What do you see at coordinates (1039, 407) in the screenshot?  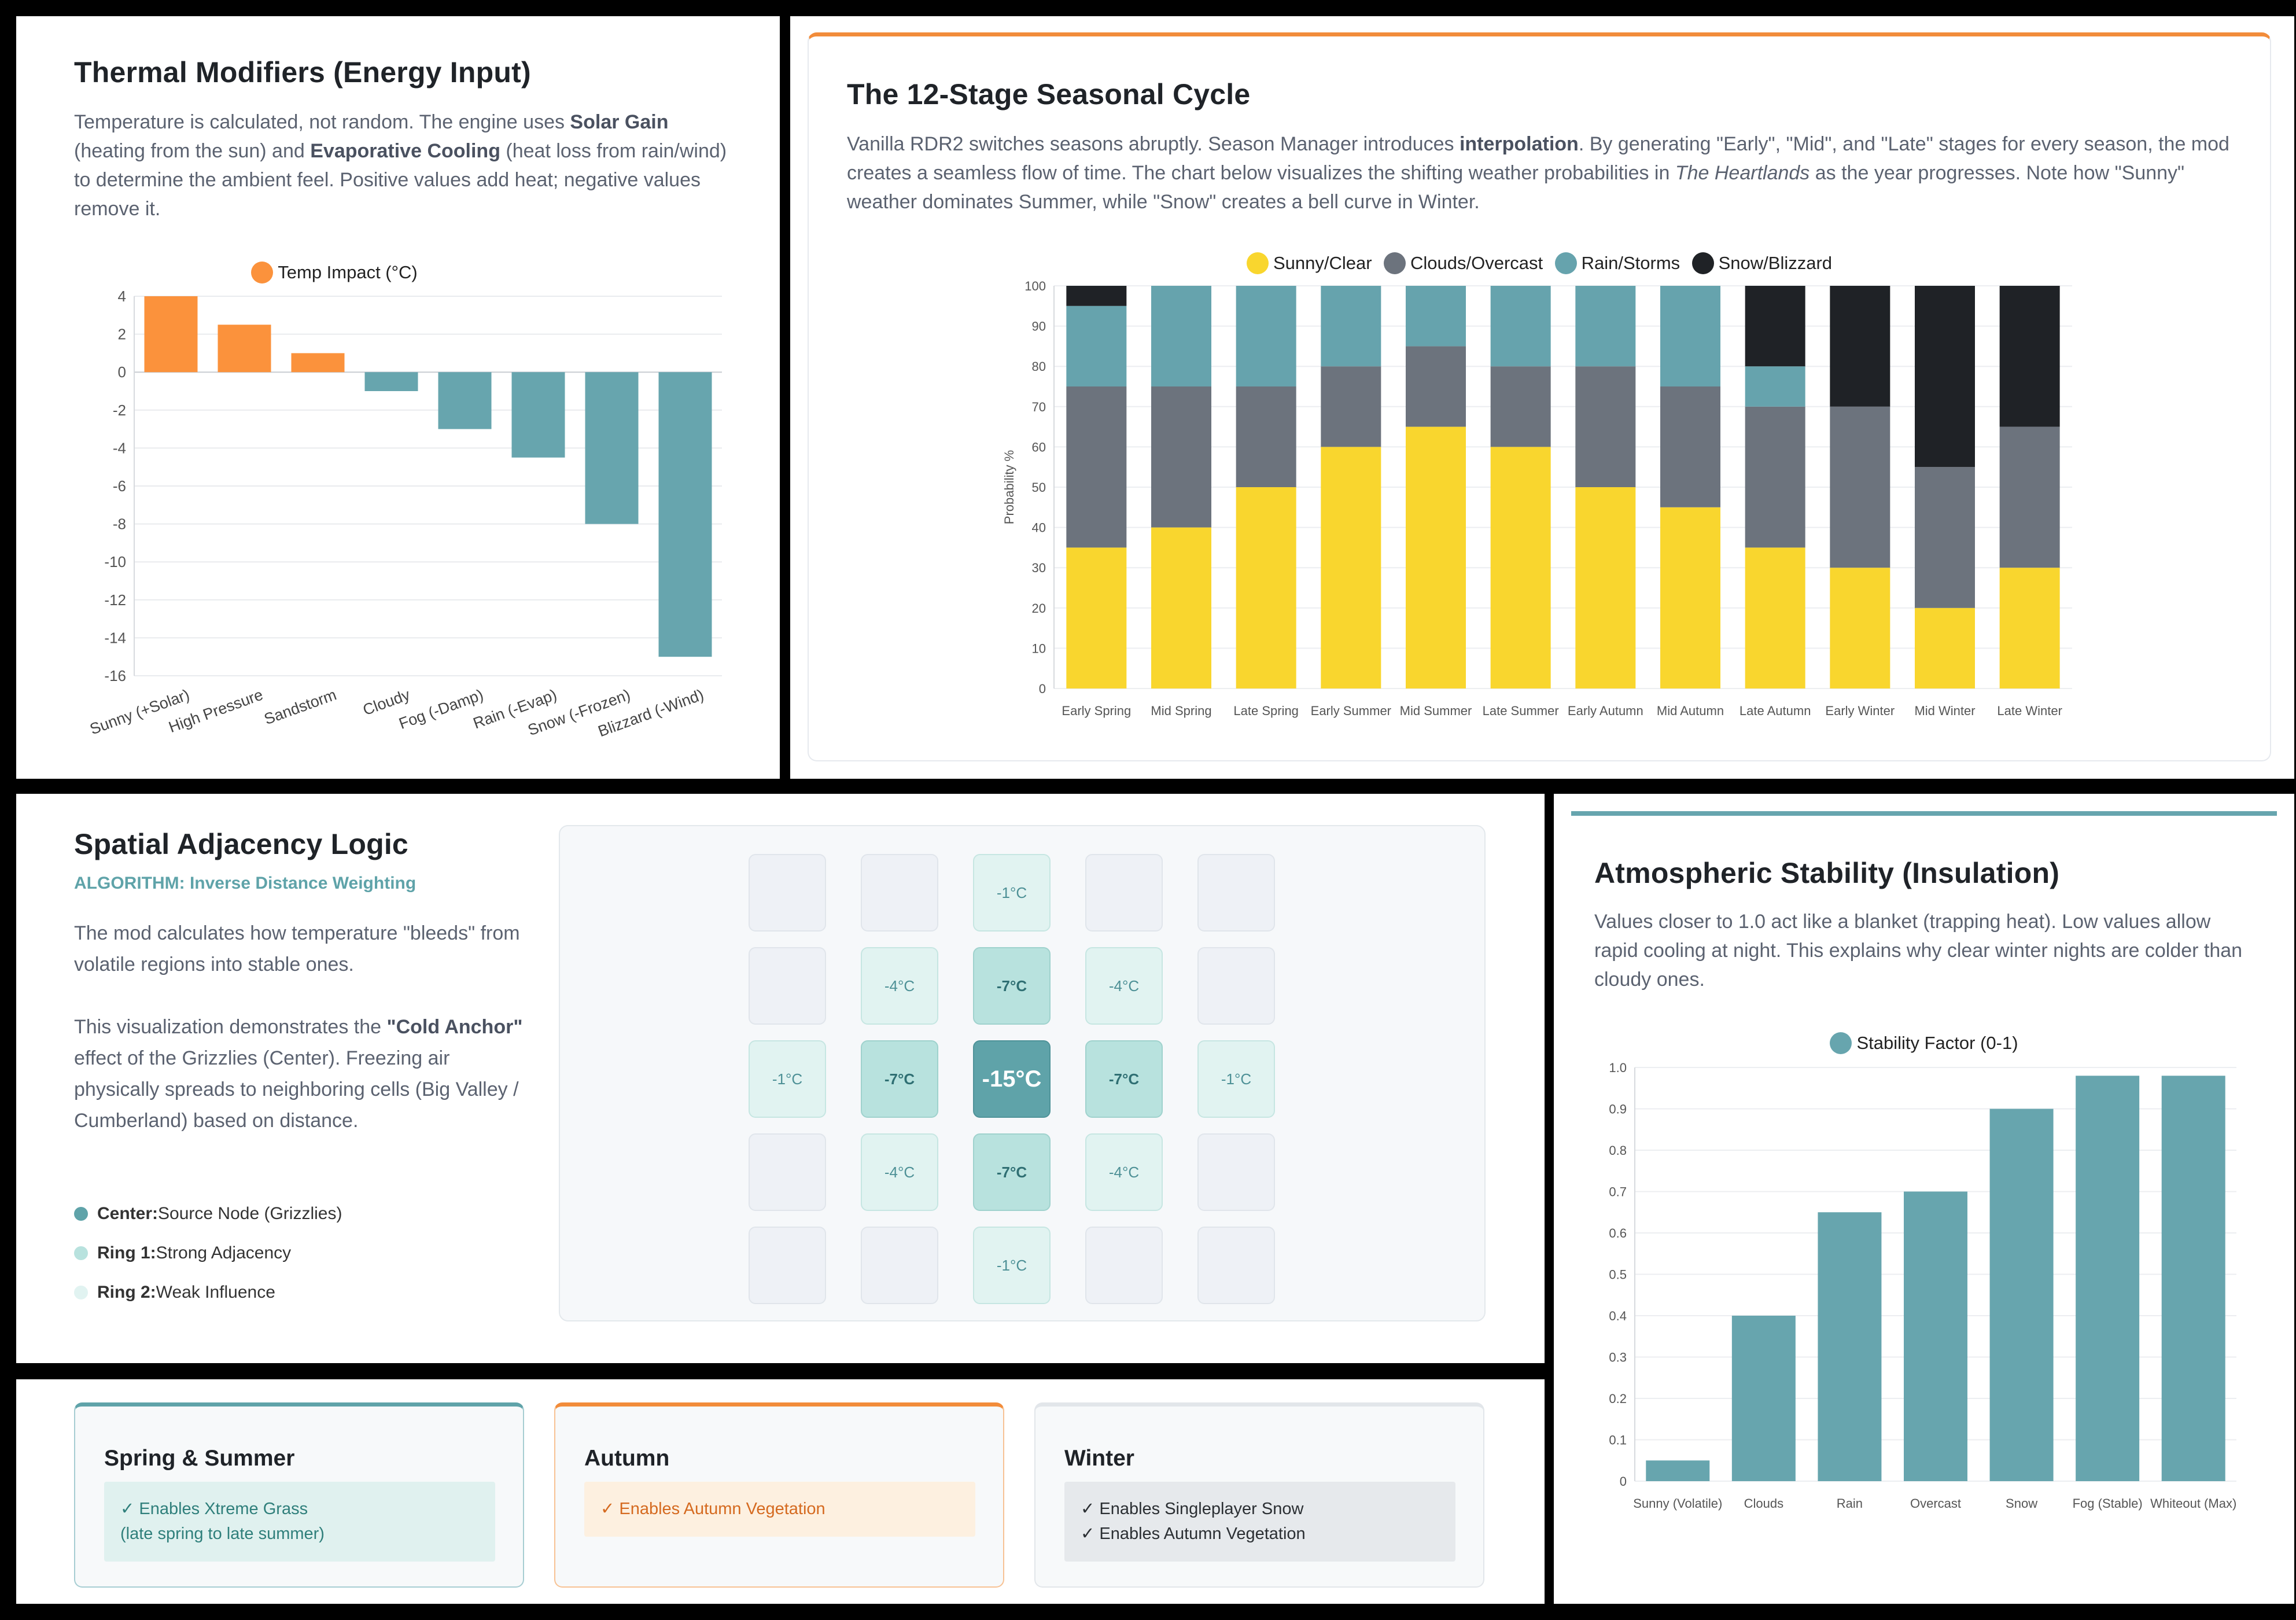 I see `y-tick-label: 70` at bounding box center [1039, 407].